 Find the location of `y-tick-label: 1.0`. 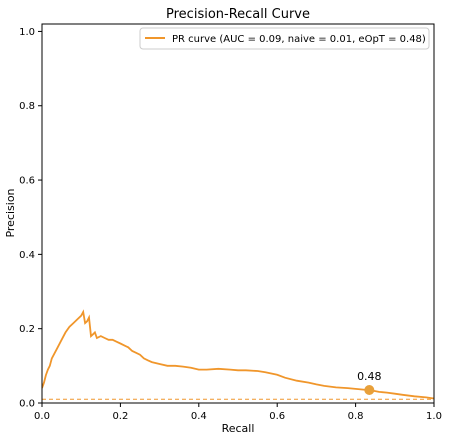

y-tick-label: 1.0 is located at coordinates (27, 32).